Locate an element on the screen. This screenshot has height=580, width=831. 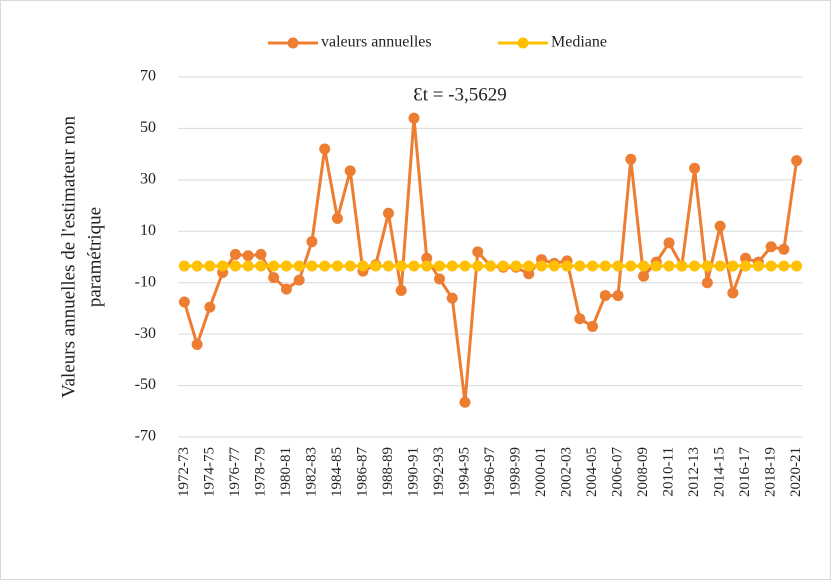
legend-label: Mediane is located at coordinates (579, 42).